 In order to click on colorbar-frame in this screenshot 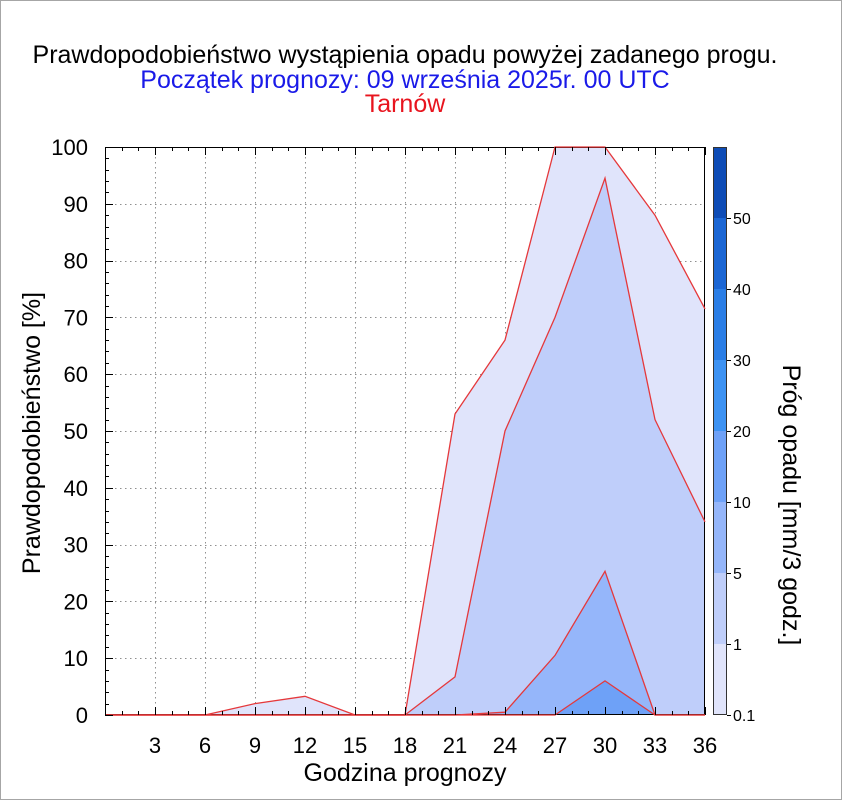, I will do `click(720, 431)`.